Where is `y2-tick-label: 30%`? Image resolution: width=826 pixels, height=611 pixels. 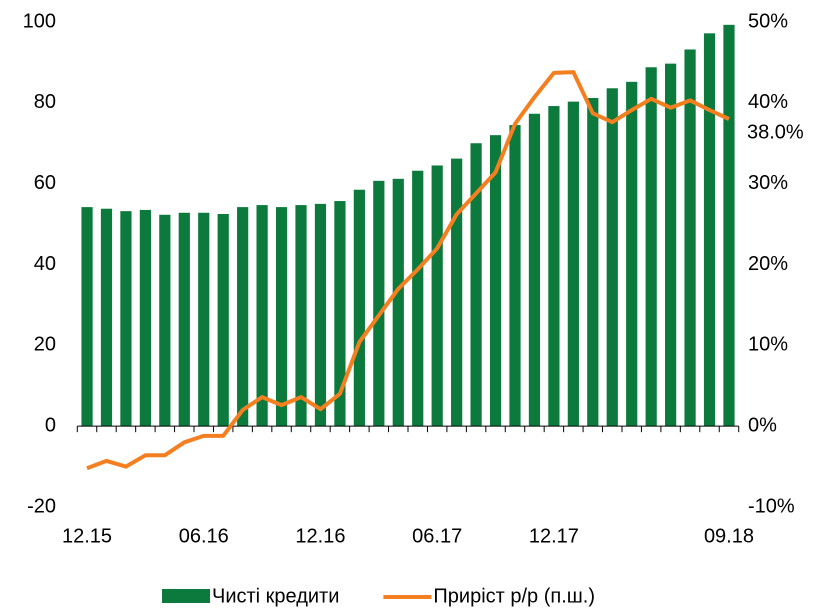
y2-tick-label: 30% is located at coordinates (768, 183).